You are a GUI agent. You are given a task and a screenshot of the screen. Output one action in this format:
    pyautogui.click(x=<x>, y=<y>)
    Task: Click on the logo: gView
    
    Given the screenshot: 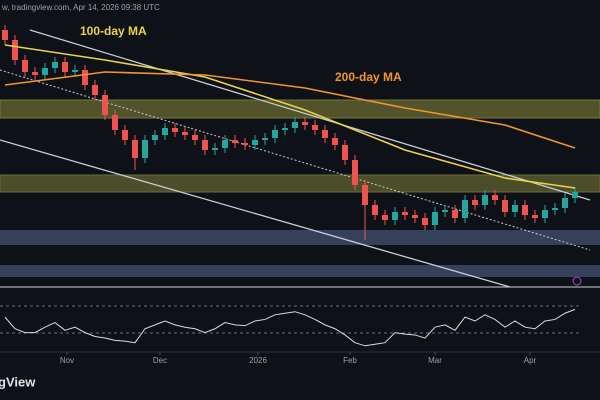 What is the action you would take?
    pyautogui.click(x=18, y=381)
    